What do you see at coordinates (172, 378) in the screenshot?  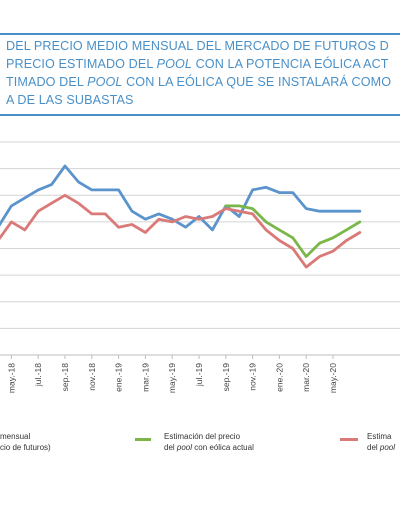 I see `x-tick-label: may.-19` at bounding box center [172, 378].